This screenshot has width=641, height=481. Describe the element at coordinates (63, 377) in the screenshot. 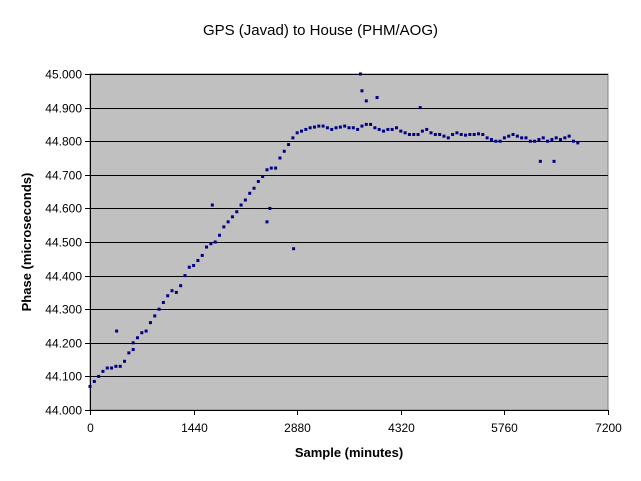

I see `y-tick-label: 44.100` at that location.